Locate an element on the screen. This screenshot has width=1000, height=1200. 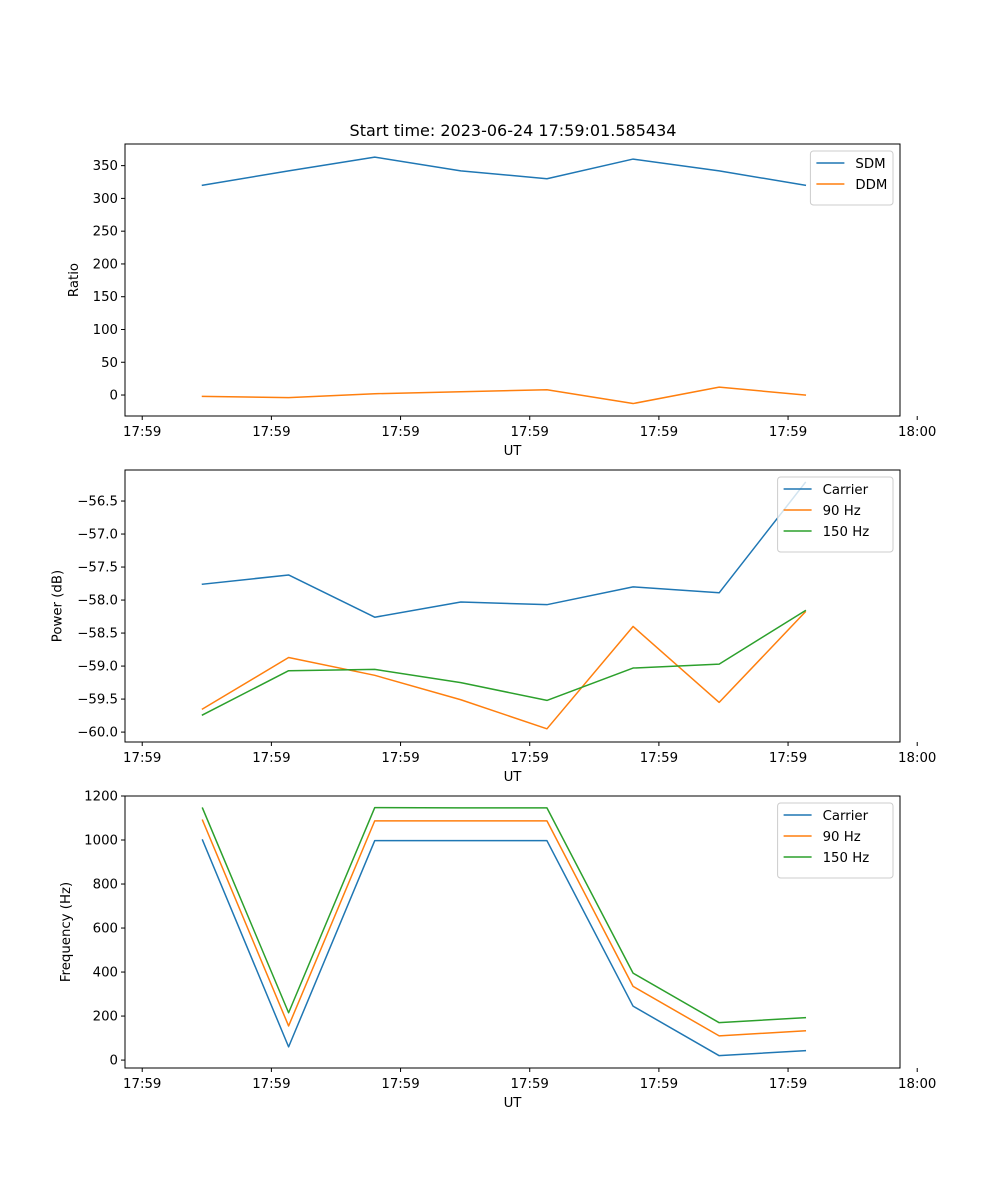
y-tick-label: −57.5 is located at coordinates (97, 568).